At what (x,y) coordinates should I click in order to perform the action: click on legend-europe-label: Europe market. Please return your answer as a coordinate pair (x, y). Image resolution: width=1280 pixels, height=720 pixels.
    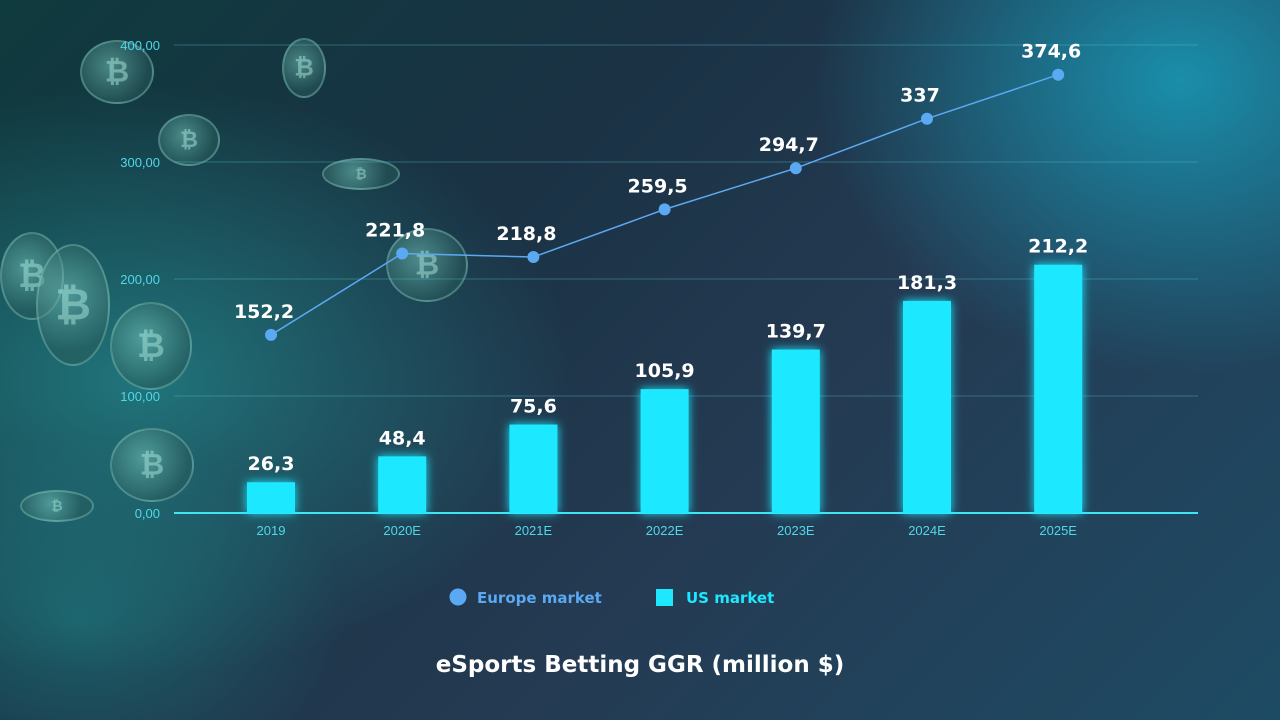
    Looking at the image, I should click on (539, 598).